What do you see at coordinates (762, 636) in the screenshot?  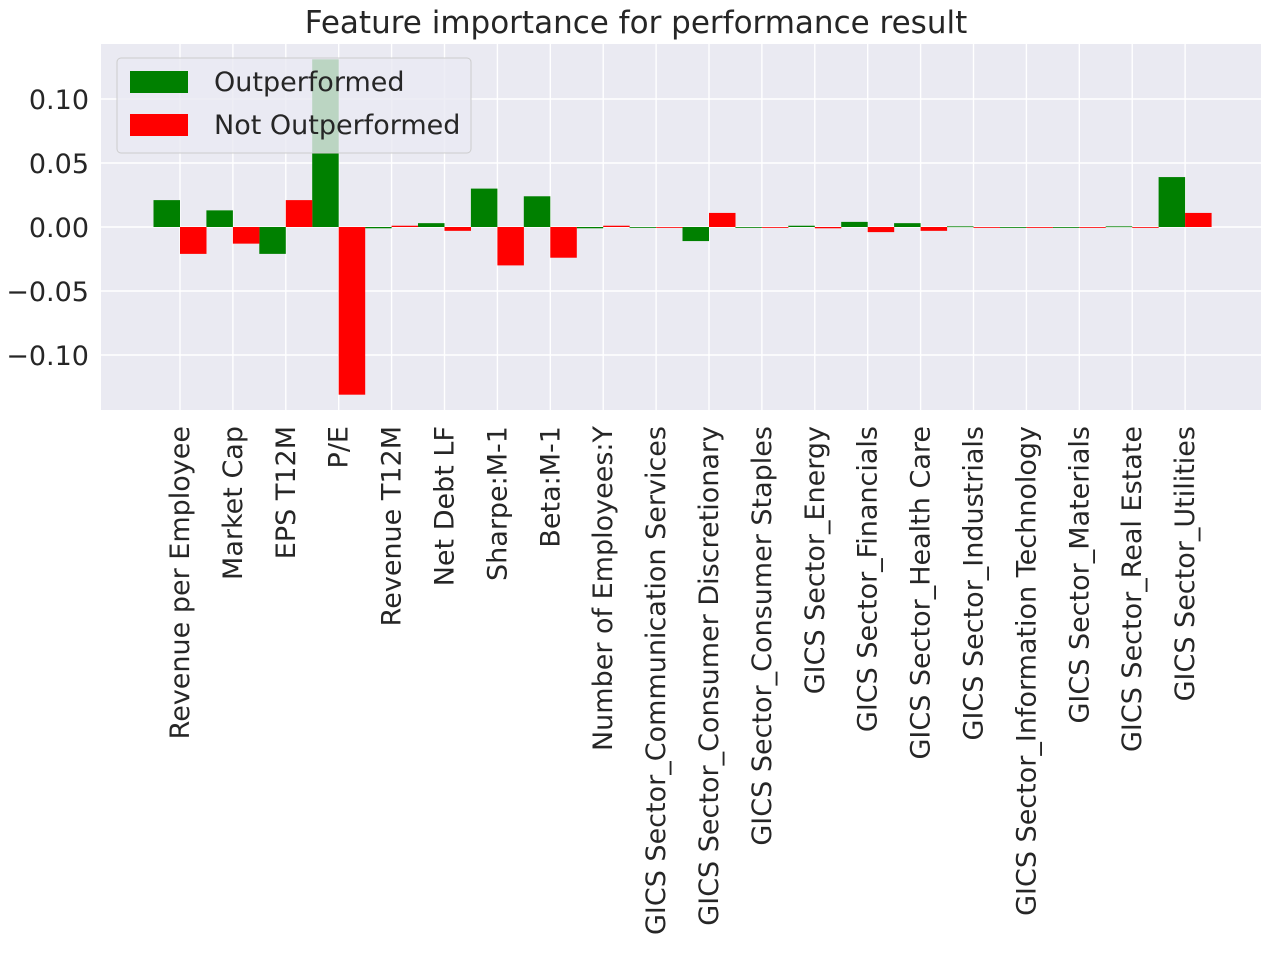 I see `x-tick-label: GICS Sector_Consumer Staples` at bounding box center [762, 636].